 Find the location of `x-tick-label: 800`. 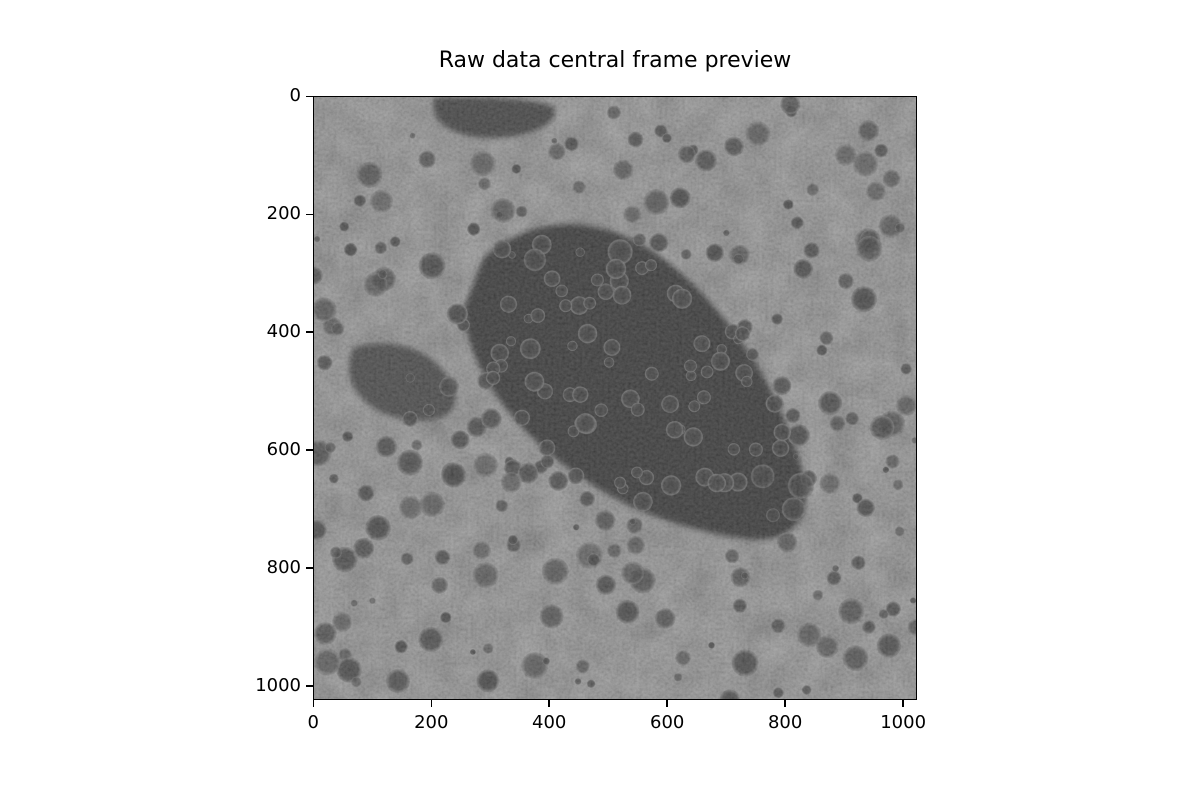

x-tick-label: 800 is located at coordinates (785, 722).